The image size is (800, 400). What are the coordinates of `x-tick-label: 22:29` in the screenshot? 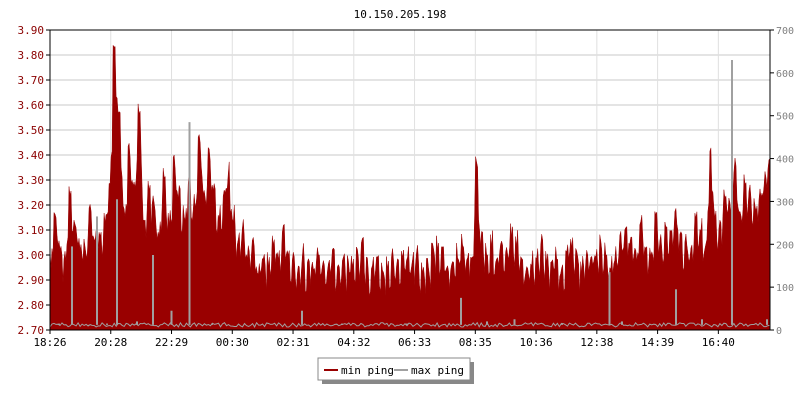 It's located at (171, 342).